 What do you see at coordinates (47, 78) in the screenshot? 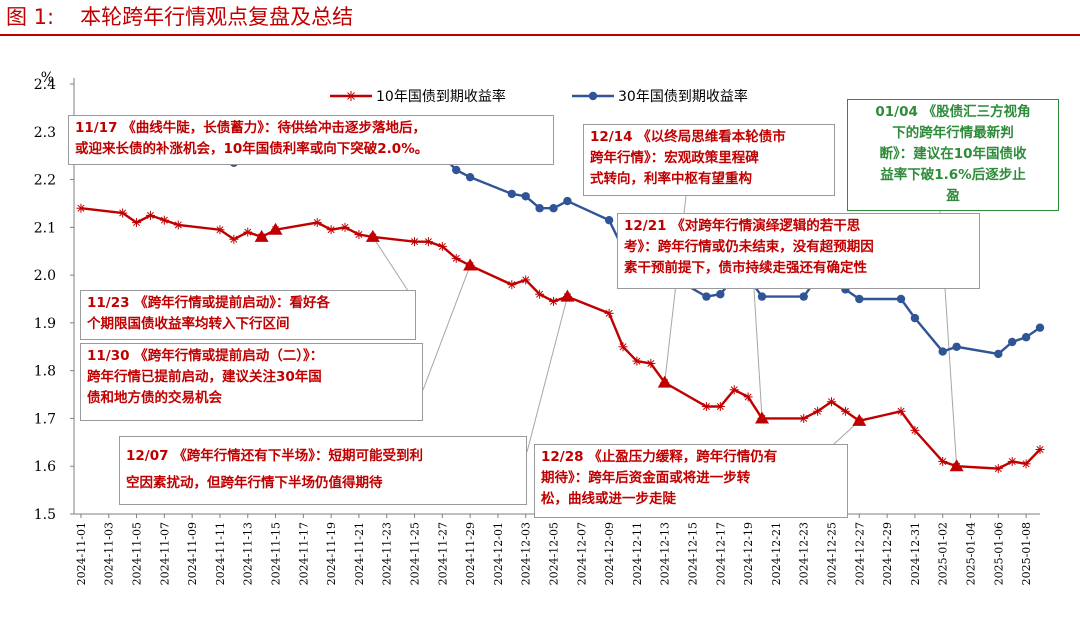
I see `y-axis-unit: %` at bounding box center [47, 78].